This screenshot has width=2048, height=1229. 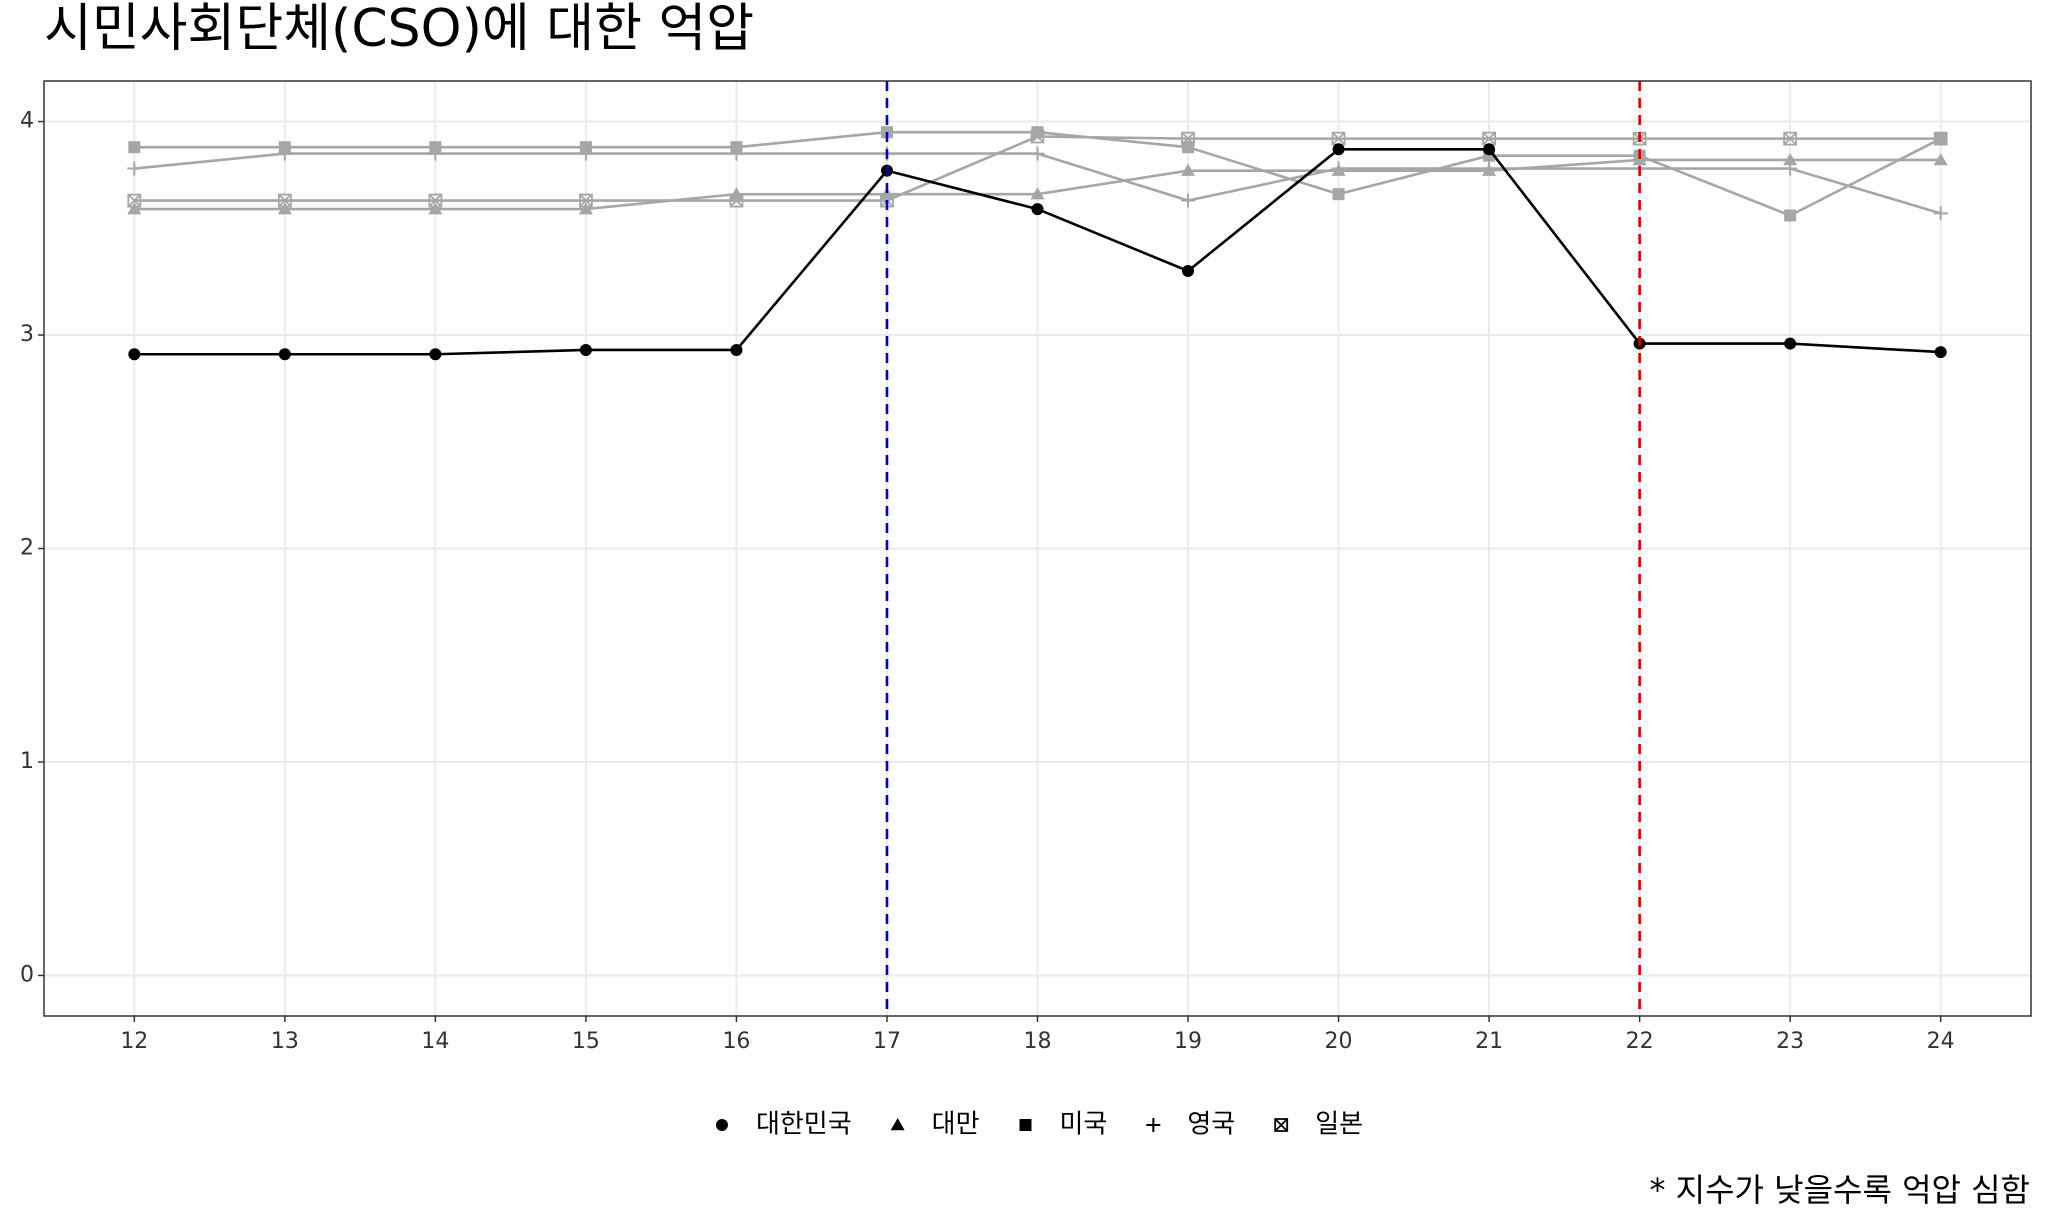 What do you see at coordinates (1790, 1041) in the screenshot?
I see `x-tick-label: 23` at bounding box center [1790, 1041].